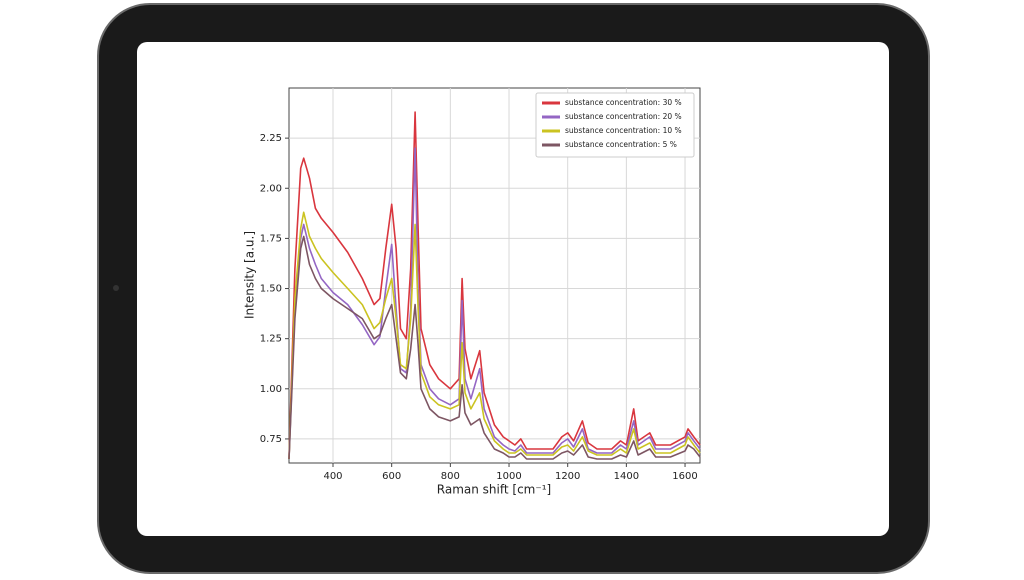  Describe the element at coordinates (250, 275) in the screenshot. I see `y-axis-label: Intensity [a.u.]` at that location.